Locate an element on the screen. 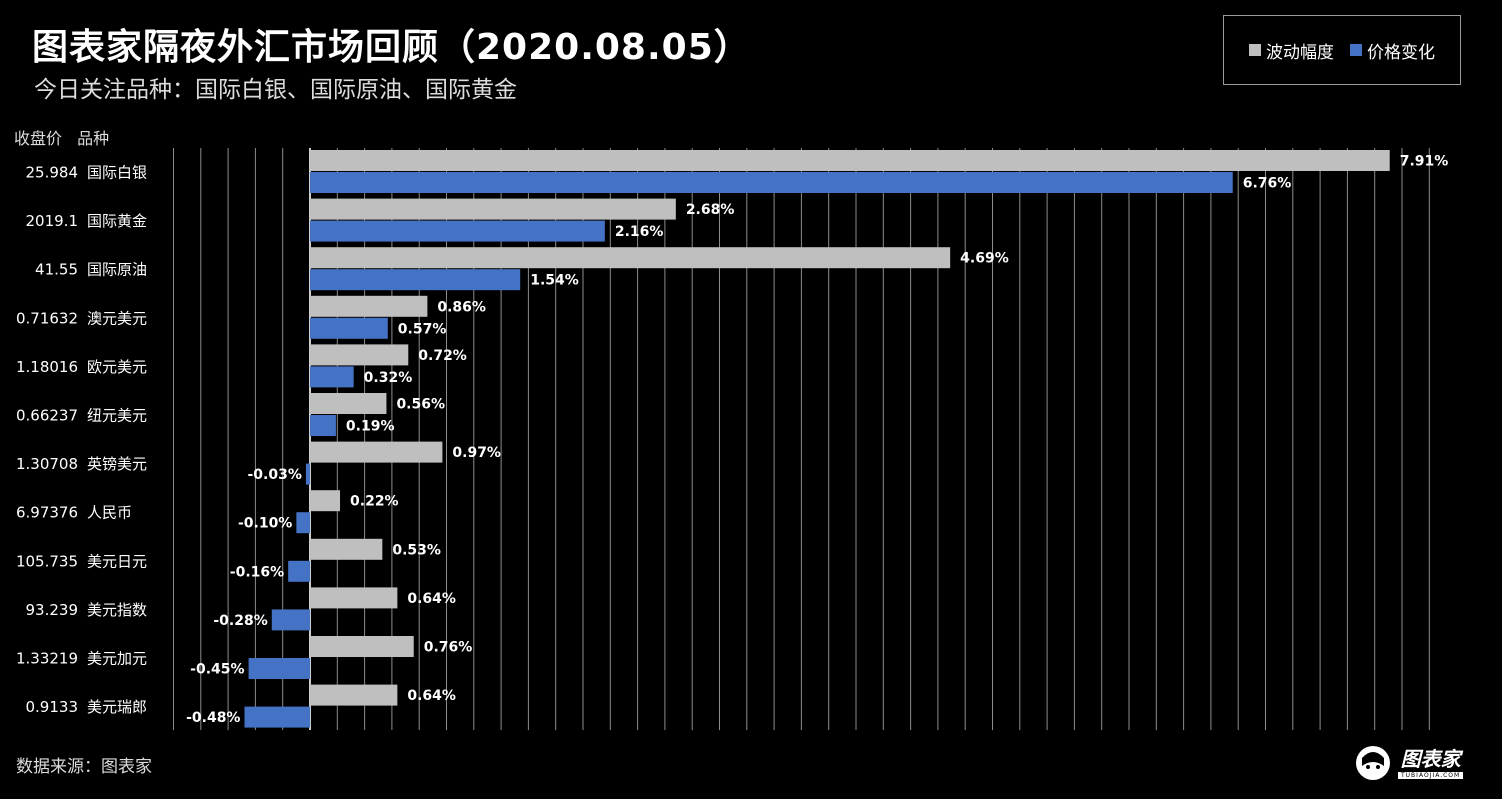 This screenshot has width=1502, height=799. legend-label-change: 价格变化 is located at coordinates (1401, 52).